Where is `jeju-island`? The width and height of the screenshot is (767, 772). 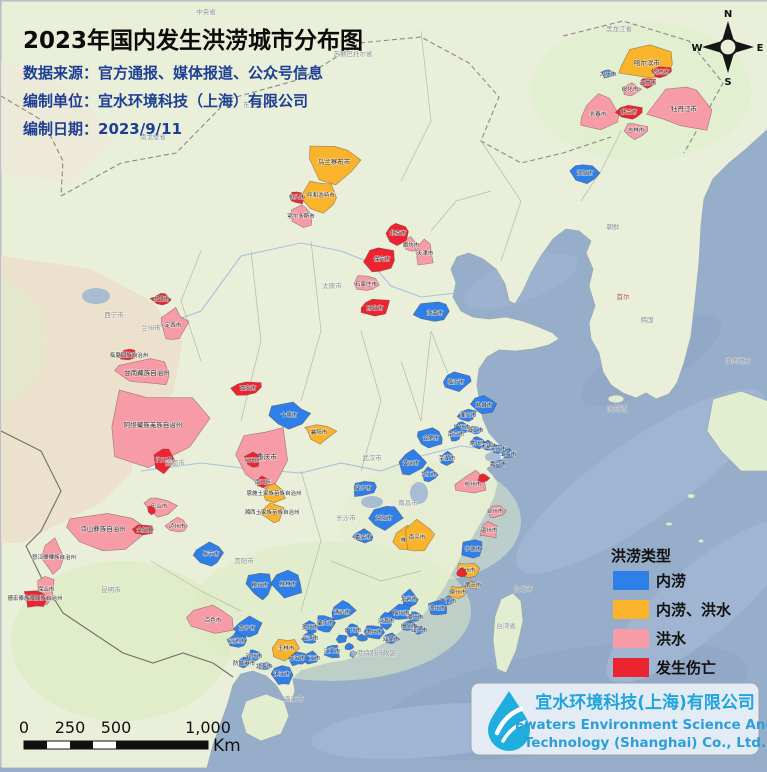
jeju-island is located at coordinates (616, 399).